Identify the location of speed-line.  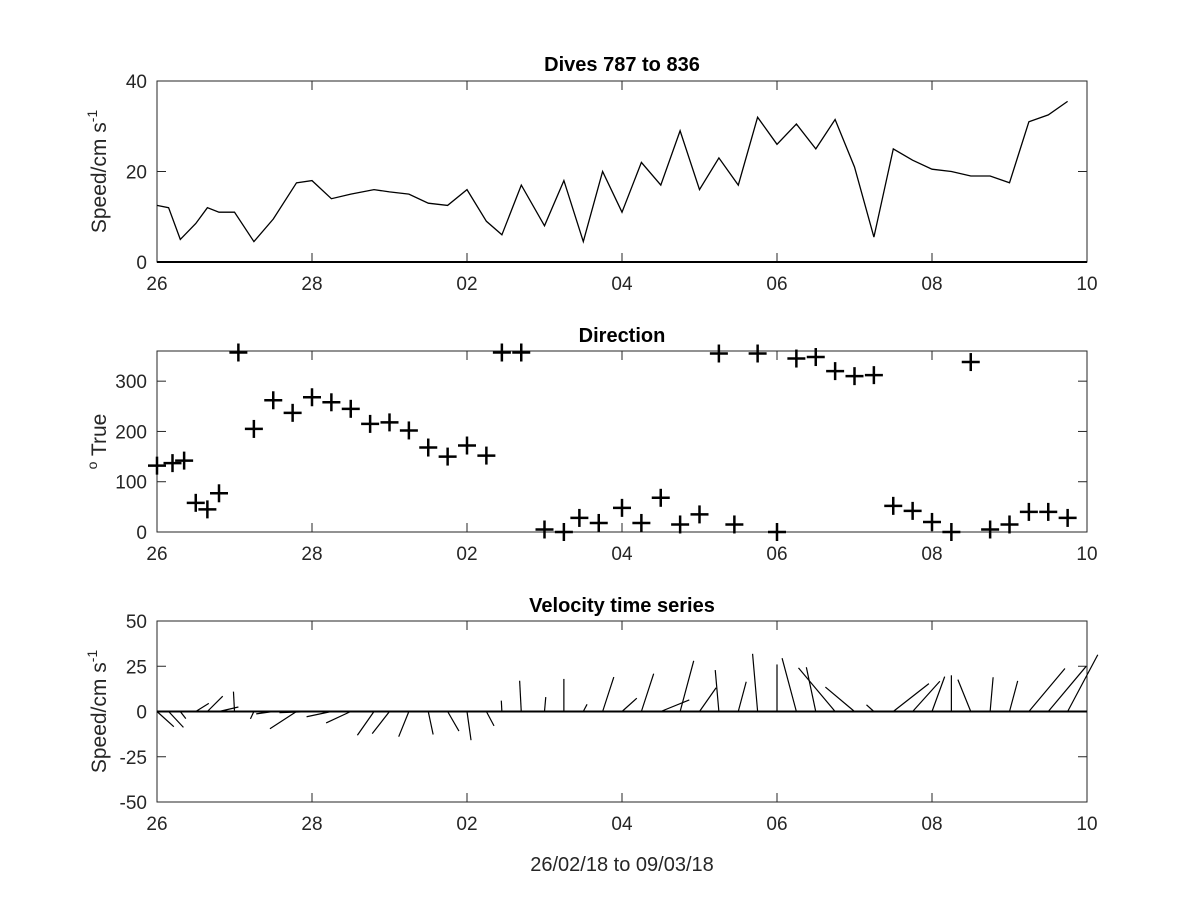
(612, 172).